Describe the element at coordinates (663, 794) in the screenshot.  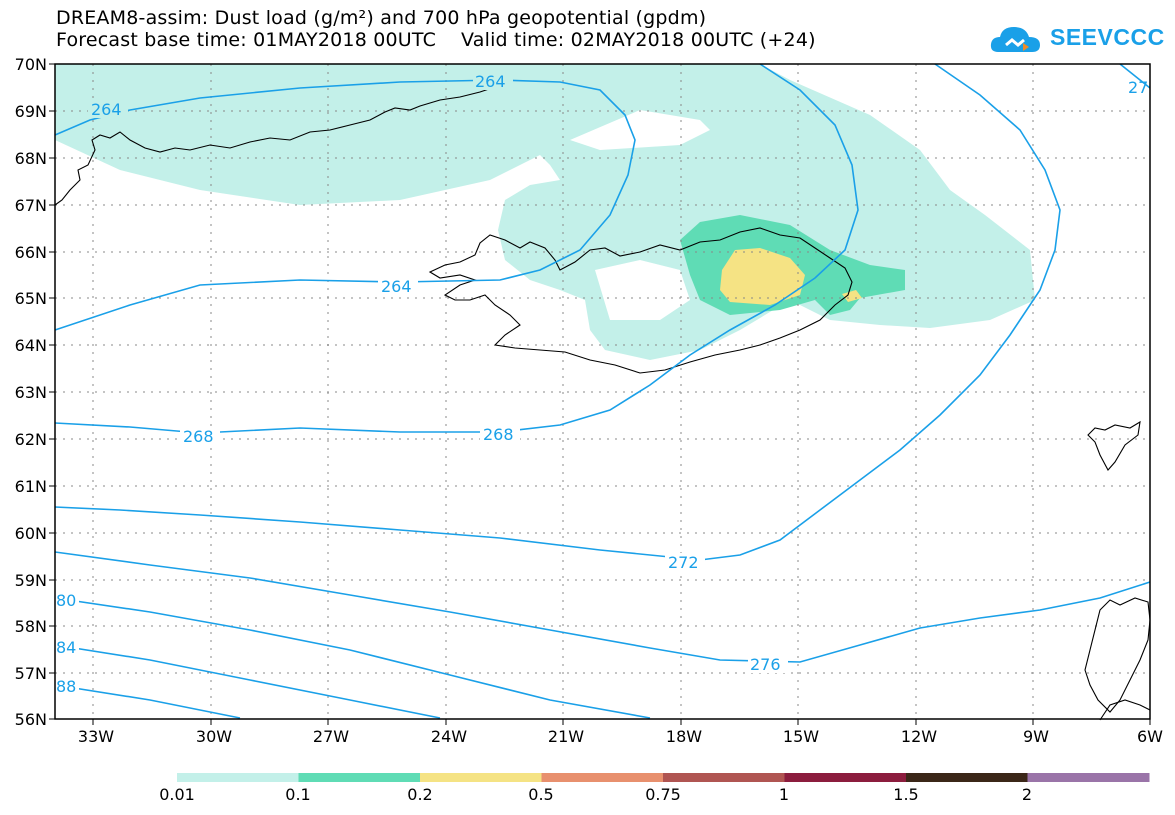
I see `colorbar-tick-label: 0.75` at that location.